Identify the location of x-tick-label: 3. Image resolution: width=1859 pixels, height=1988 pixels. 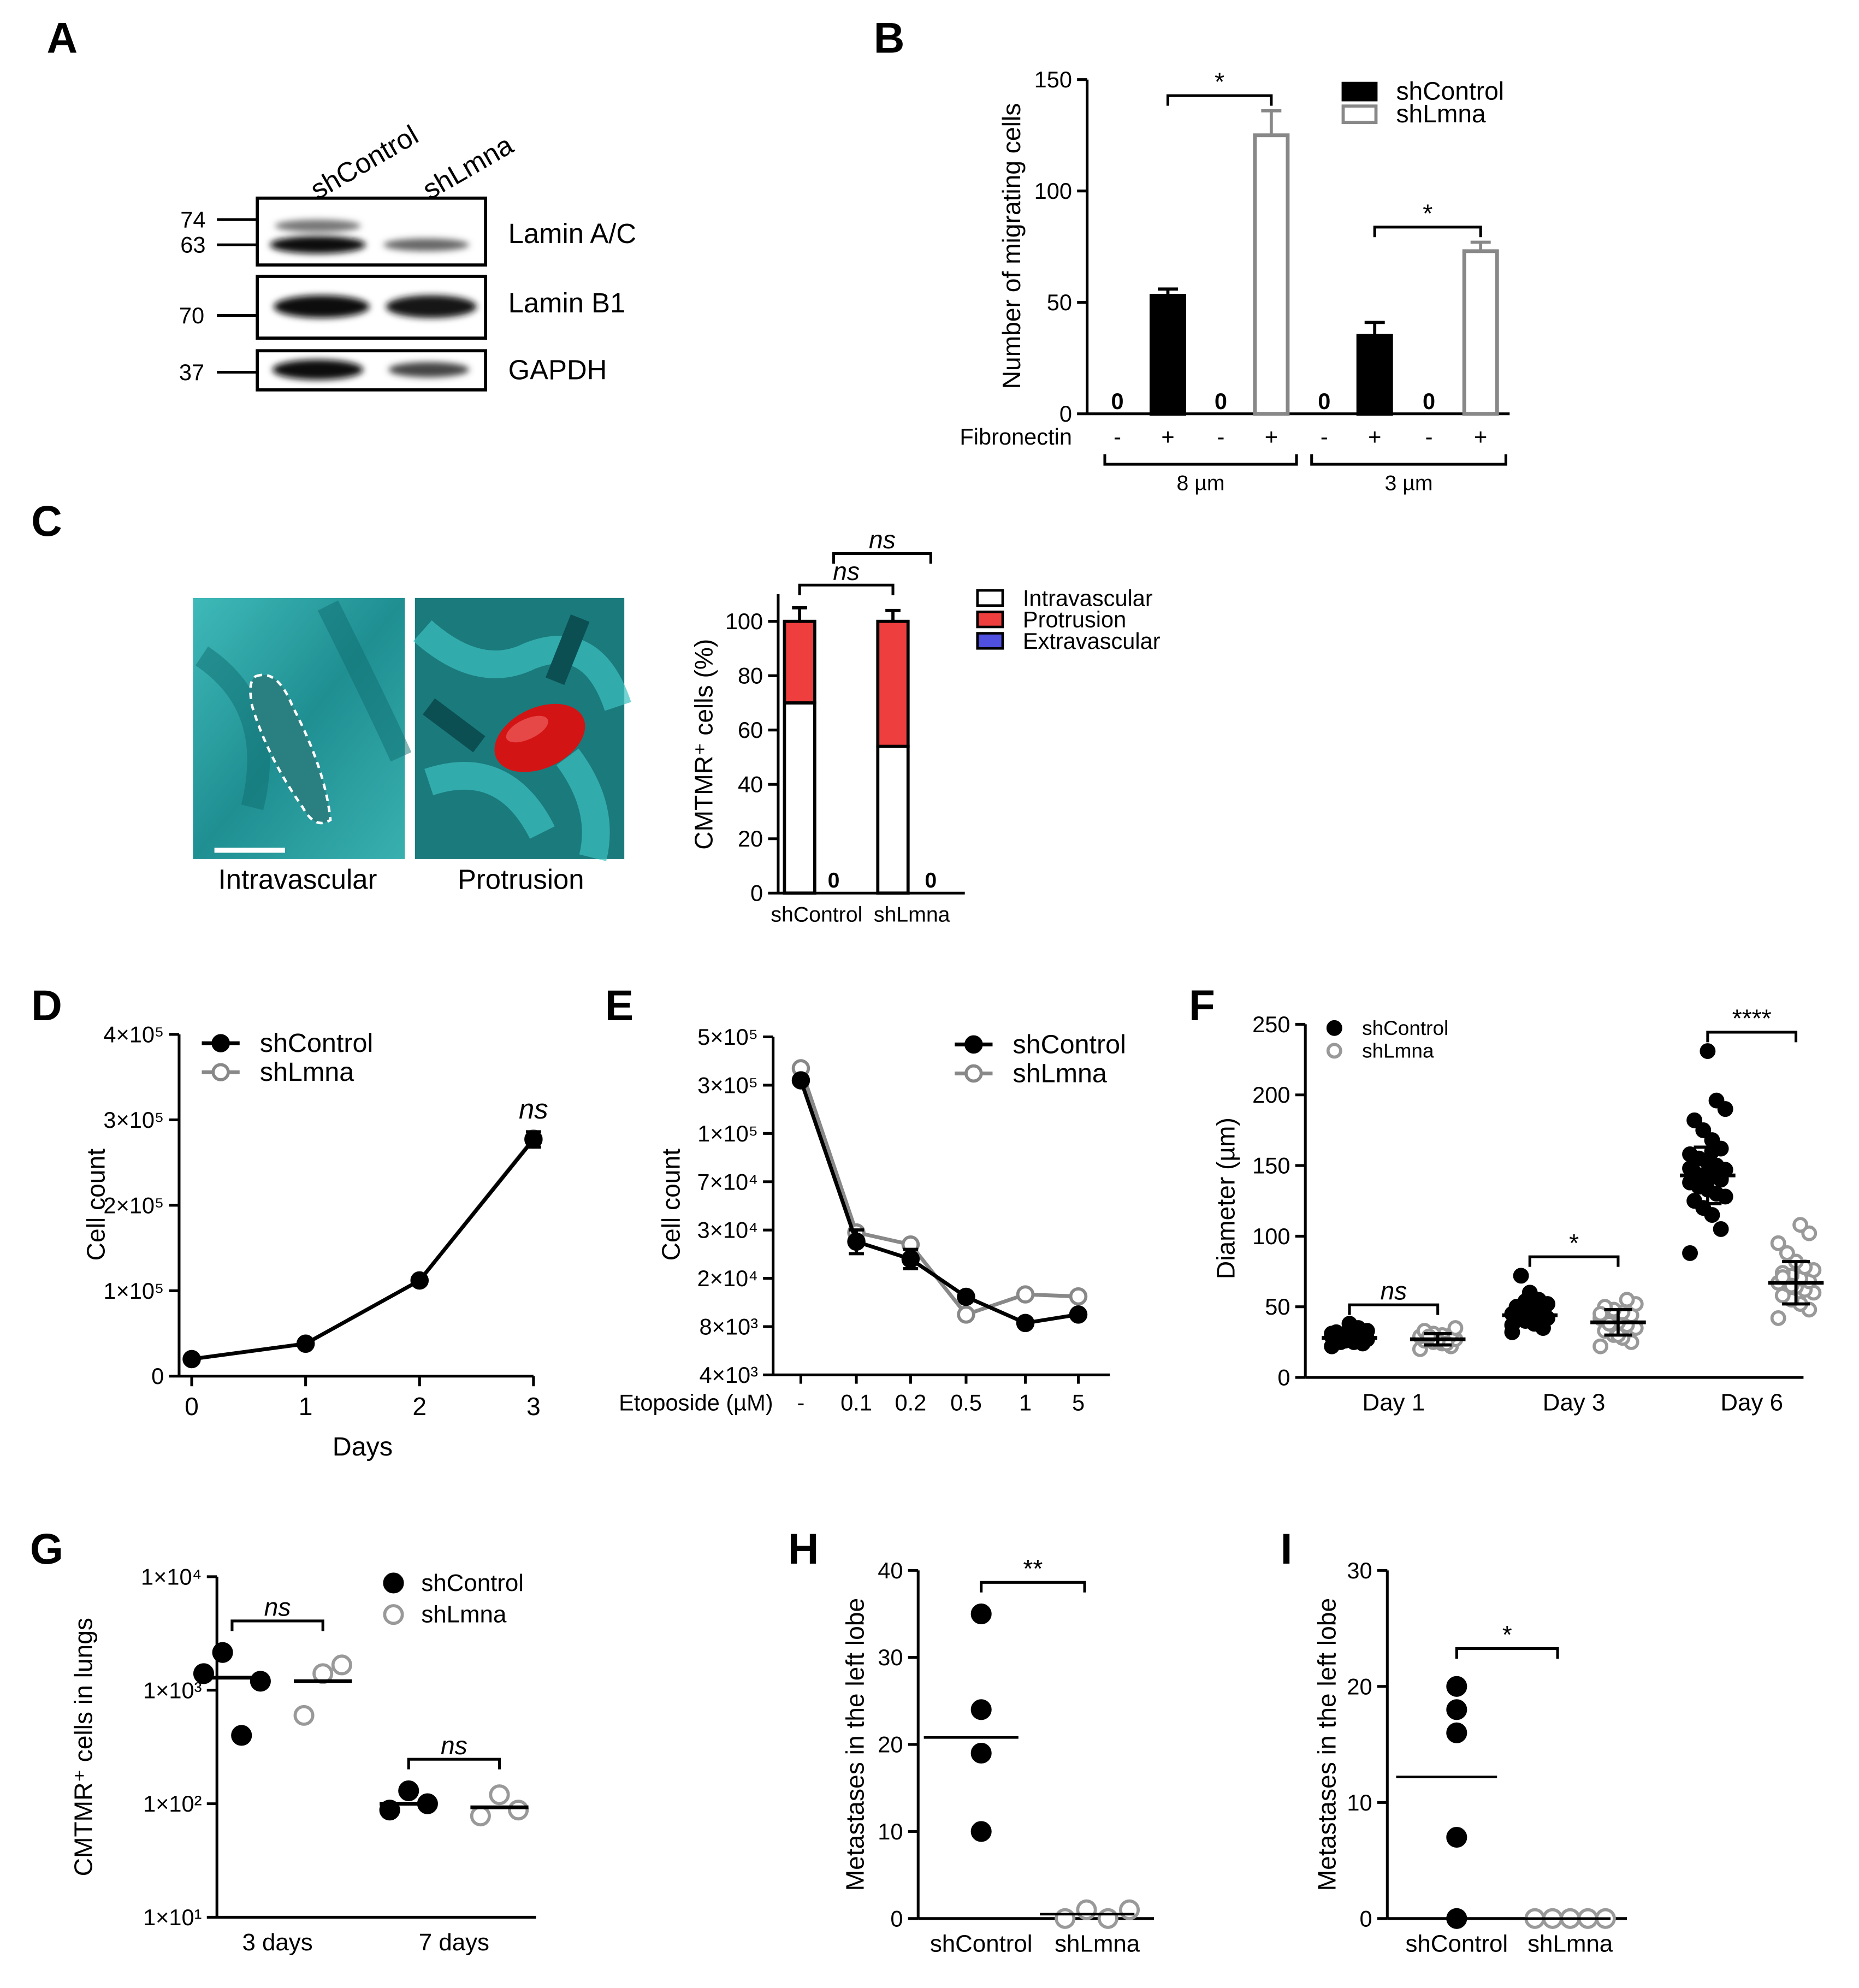
(533, 1406).